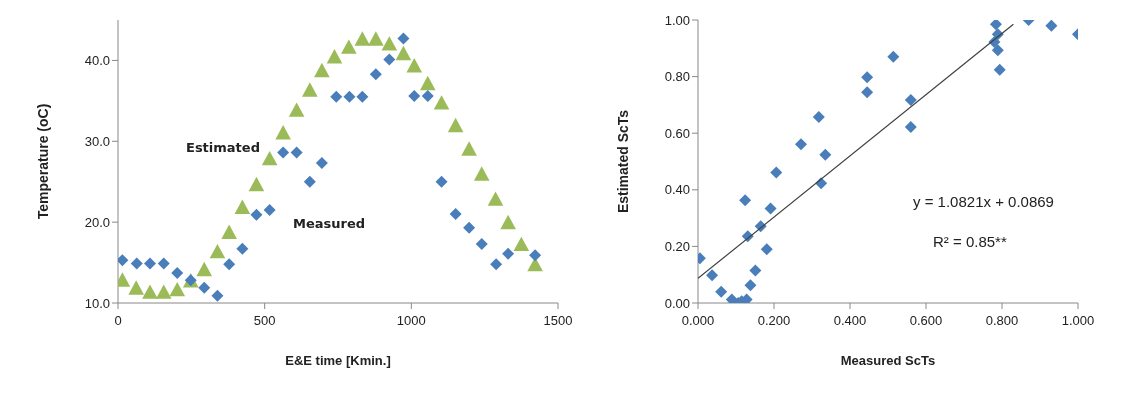  What do you see at coordinates (97, 222) in the screenshot?
I see `y-tick-label: 20.0` at bounding box center [97, 222].